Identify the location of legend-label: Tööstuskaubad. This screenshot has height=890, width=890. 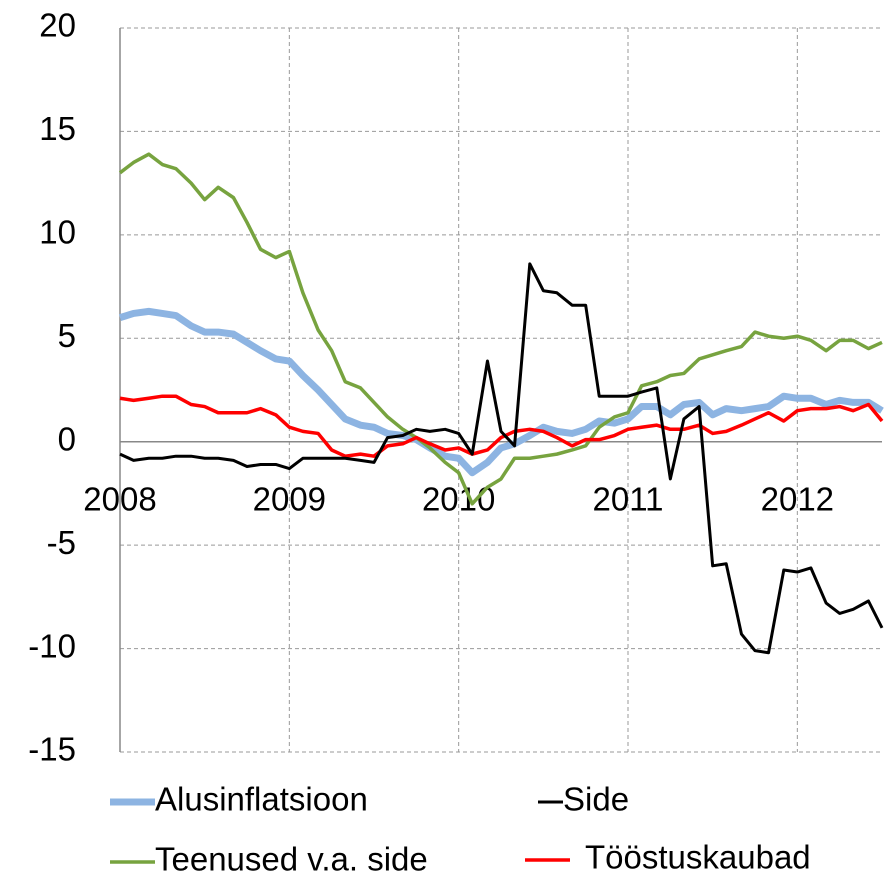
(698, 857).